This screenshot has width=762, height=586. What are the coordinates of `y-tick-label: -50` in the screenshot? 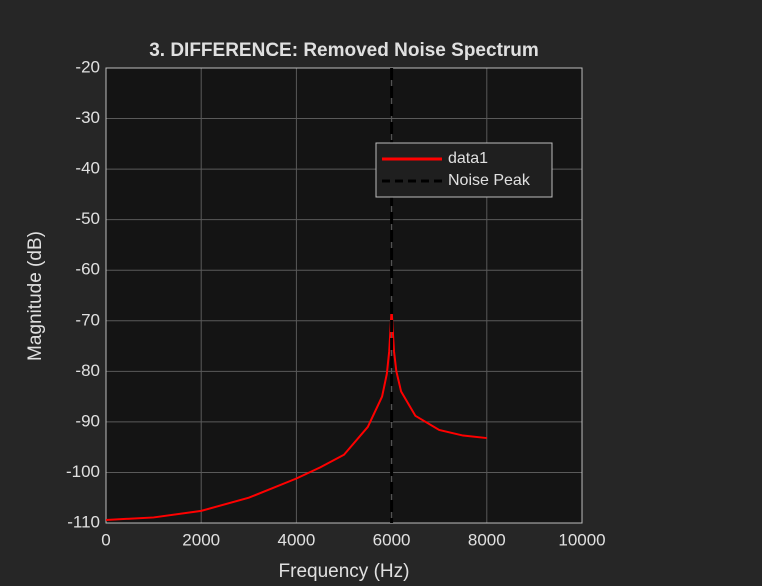 It's located at (87, 218).